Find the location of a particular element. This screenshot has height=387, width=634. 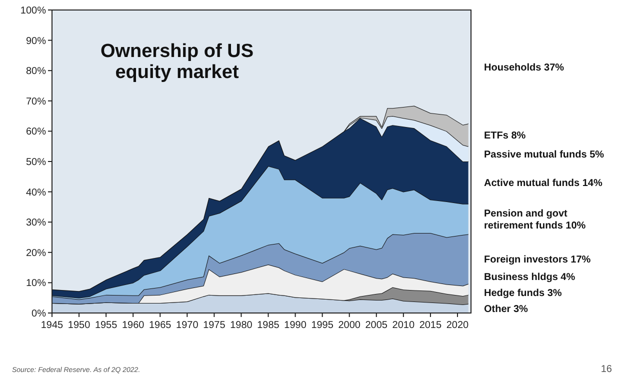

y-tick-label: 50% is located at coordinates (36, 162).